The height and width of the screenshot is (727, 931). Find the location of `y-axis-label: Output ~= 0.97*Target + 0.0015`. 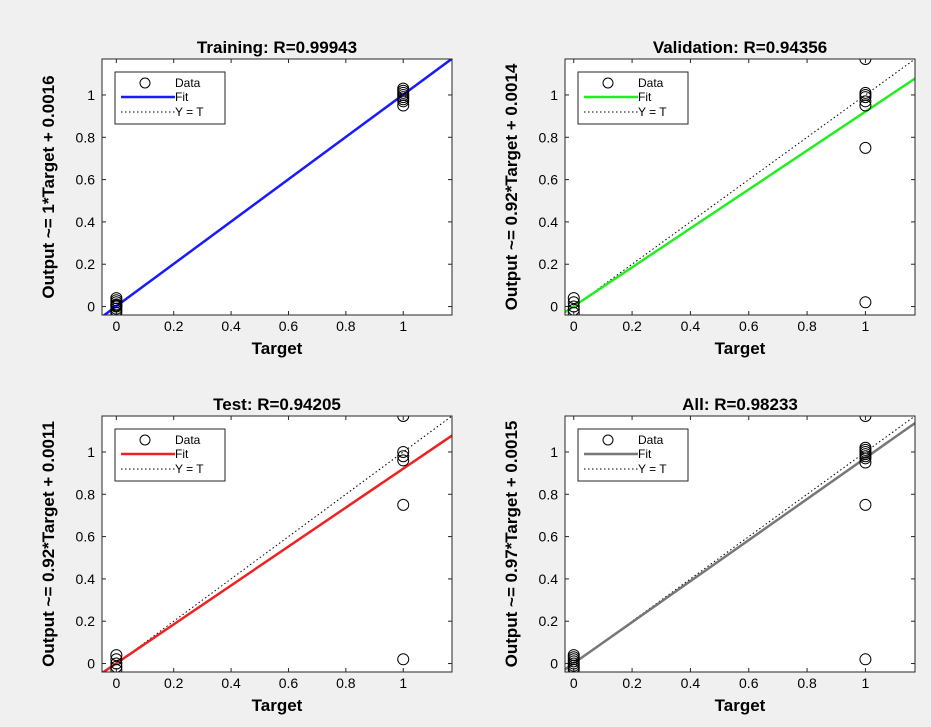

y-axis-label: Output ~= 0.97*Target + 0.0015 is located at coordinates (511, 544).